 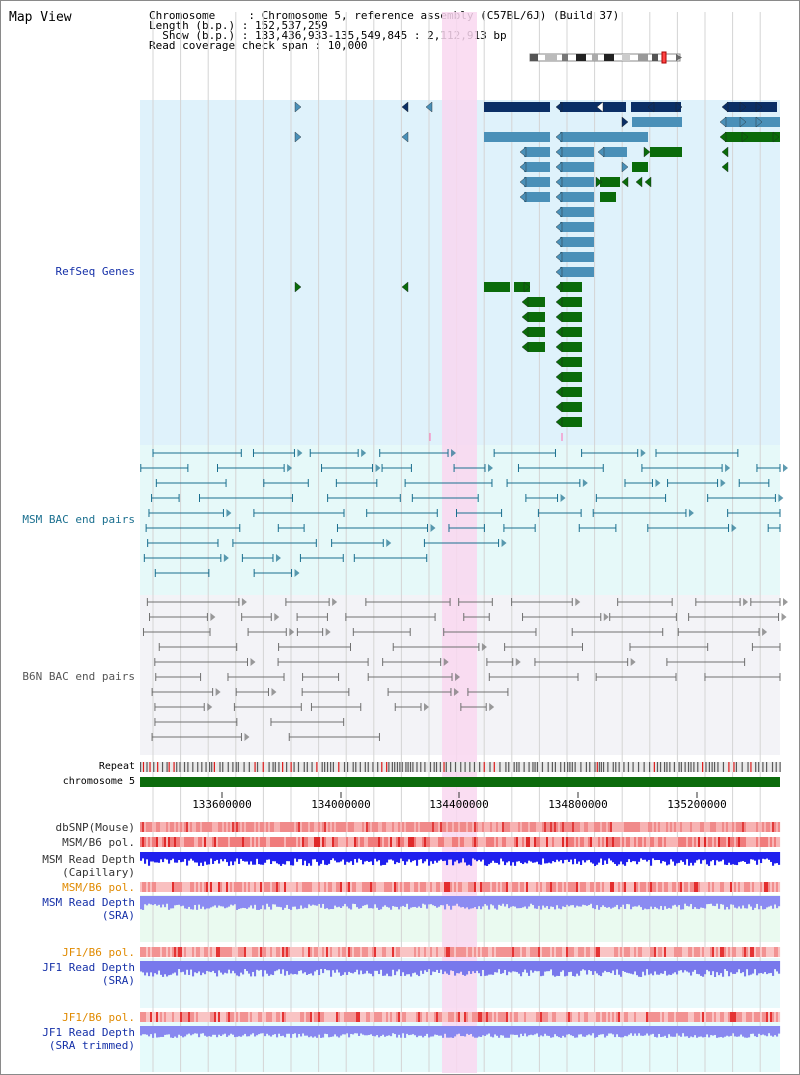 What do you see at coordinates (95, 271) in the screenshot?
I see `refseq-genes-label: RefSeq Genes` at bounding box center [95, 271].